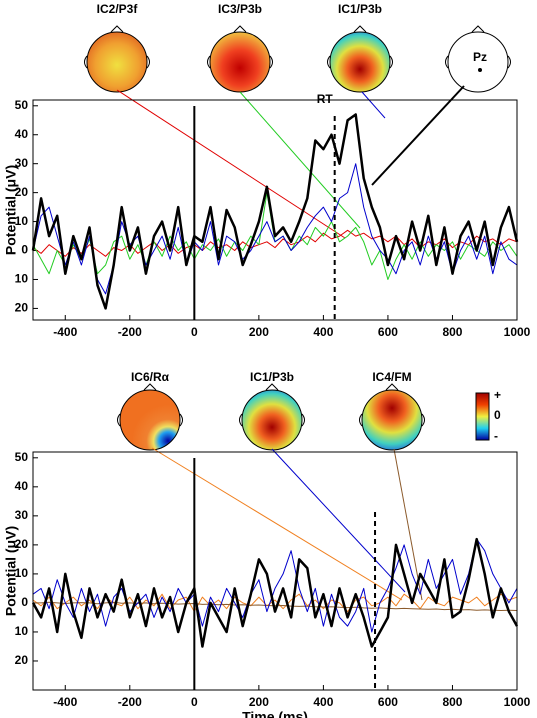 This screenshot has width=537, height=718. I want to click on colorbar-label: +, so click(497, 395).